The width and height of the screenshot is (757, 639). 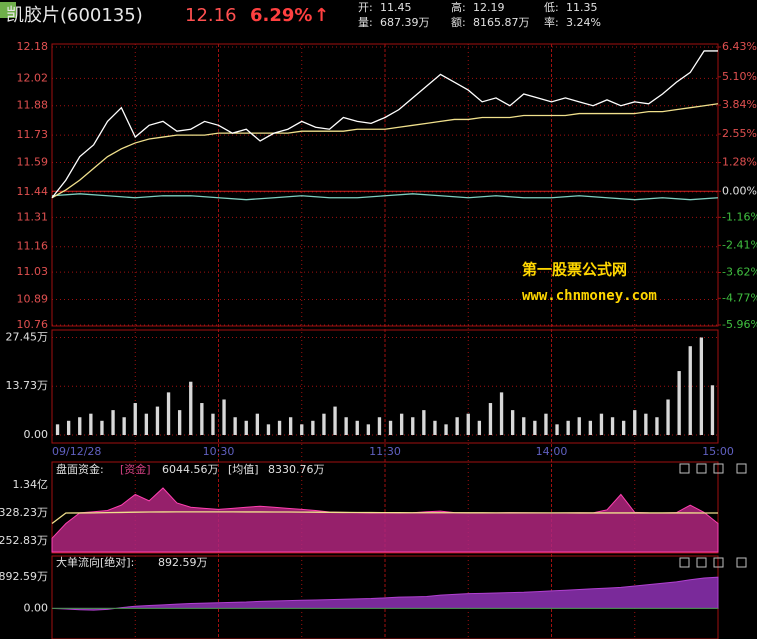 I want to click on indicator-line, so click(x=385, y=197).